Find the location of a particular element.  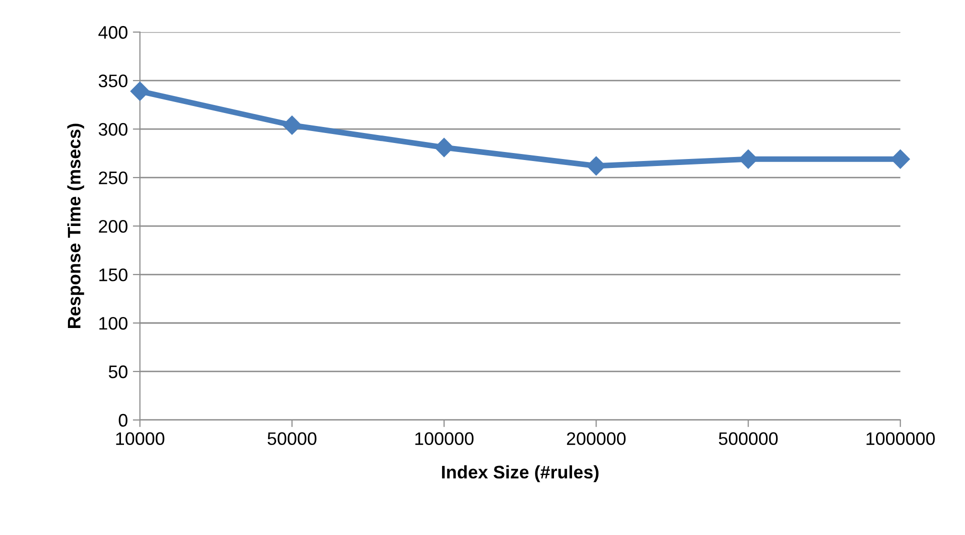

x-tick-label: 200000 is located at coordinates (596, 439).